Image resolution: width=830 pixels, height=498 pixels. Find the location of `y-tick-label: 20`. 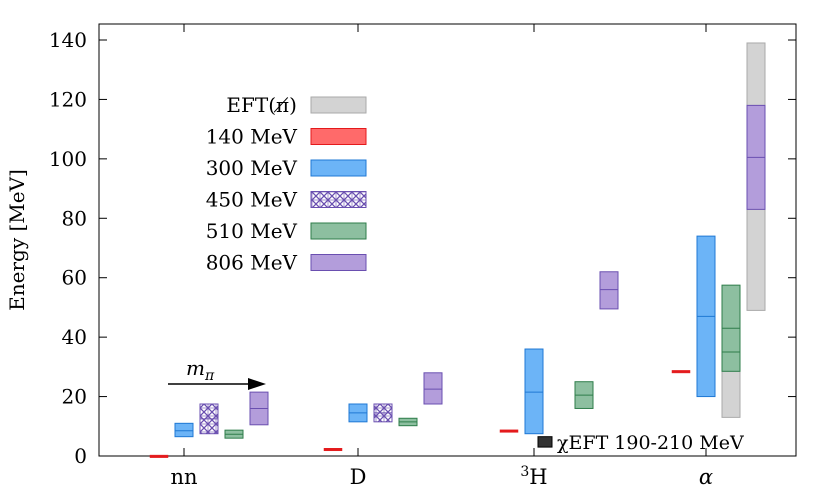

y-tick-label: 20 is located at coordinates (74, 397).